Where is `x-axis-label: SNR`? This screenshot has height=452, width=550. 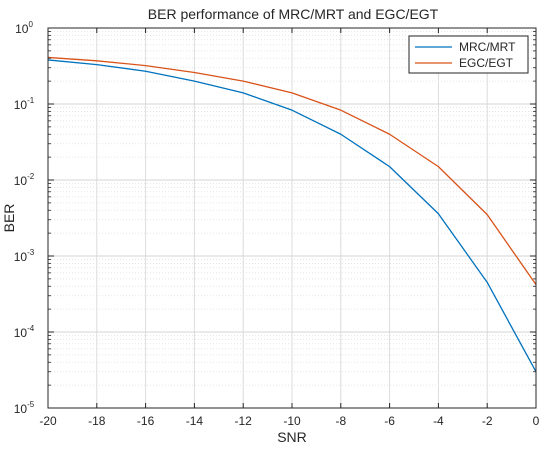
x-axis-label: SNR is located at coordinates (292, 437).